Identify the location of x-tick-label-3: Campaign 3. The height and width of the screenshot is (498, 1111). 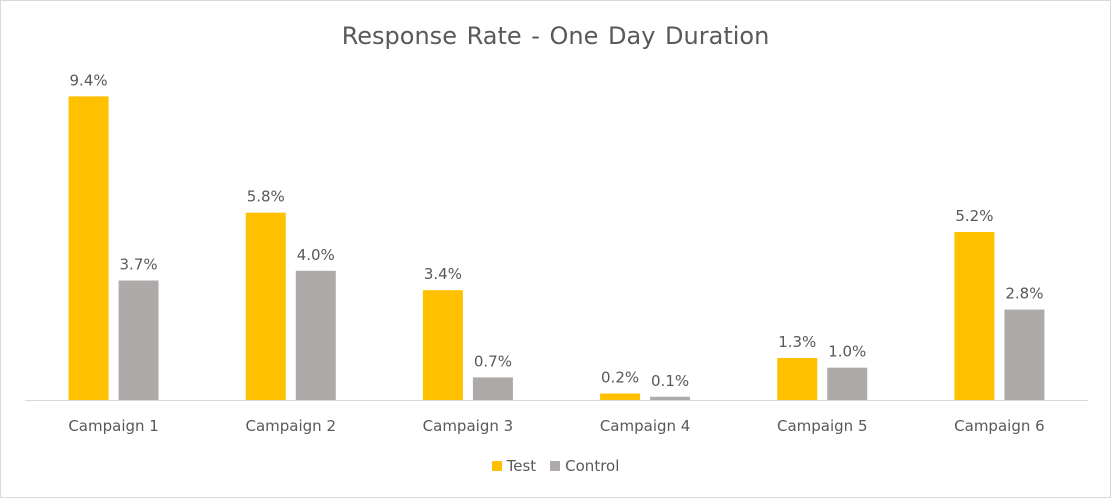
(468, 426).